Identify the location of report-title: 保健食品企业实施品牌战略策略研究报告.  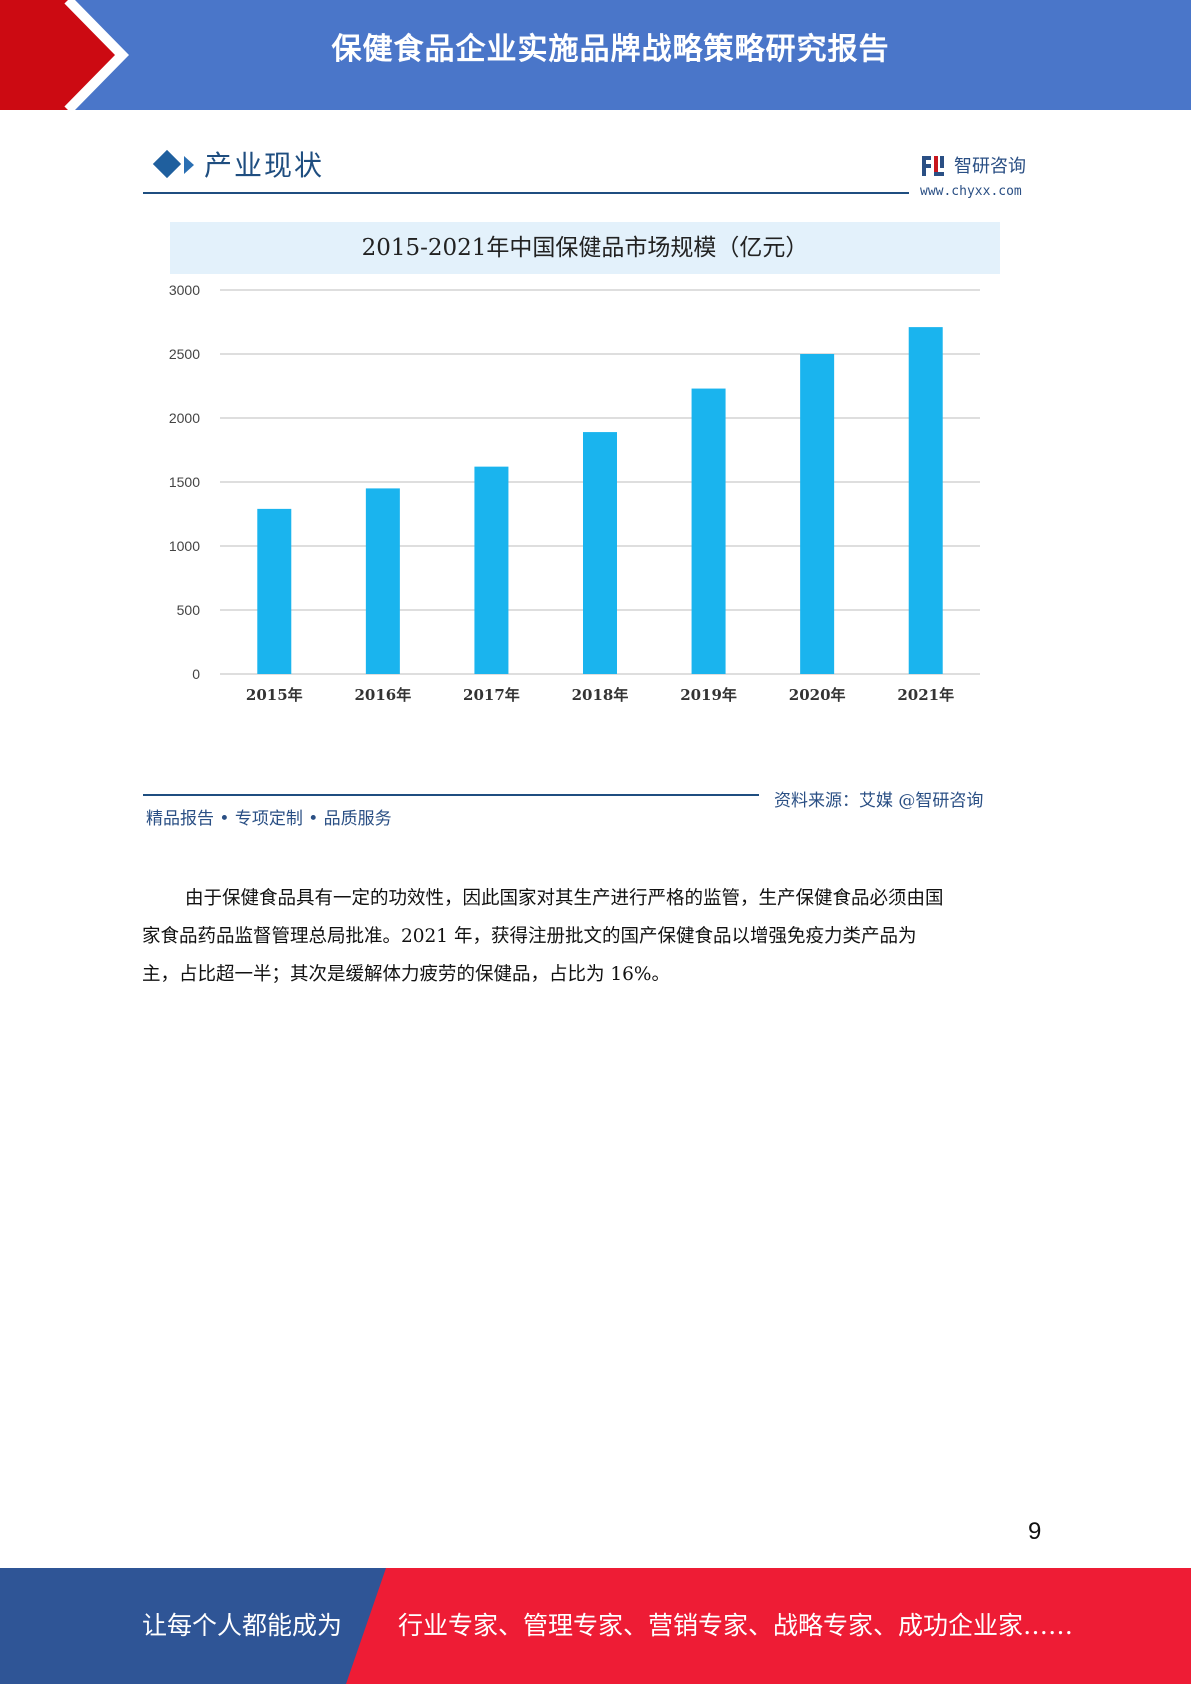
(610, 49).